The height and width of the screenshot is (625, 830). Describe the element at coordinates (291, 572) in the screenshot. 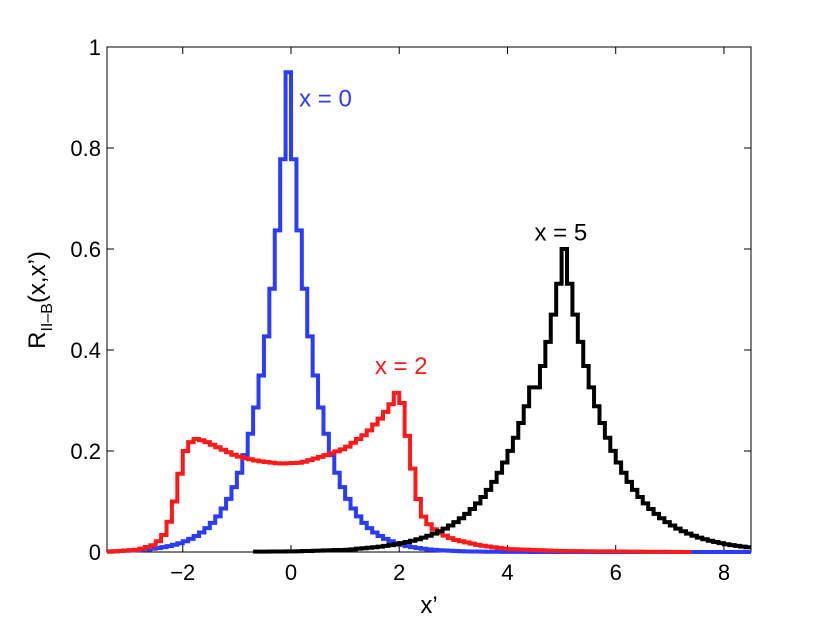

I see `x-tick-label: 0` at that location.